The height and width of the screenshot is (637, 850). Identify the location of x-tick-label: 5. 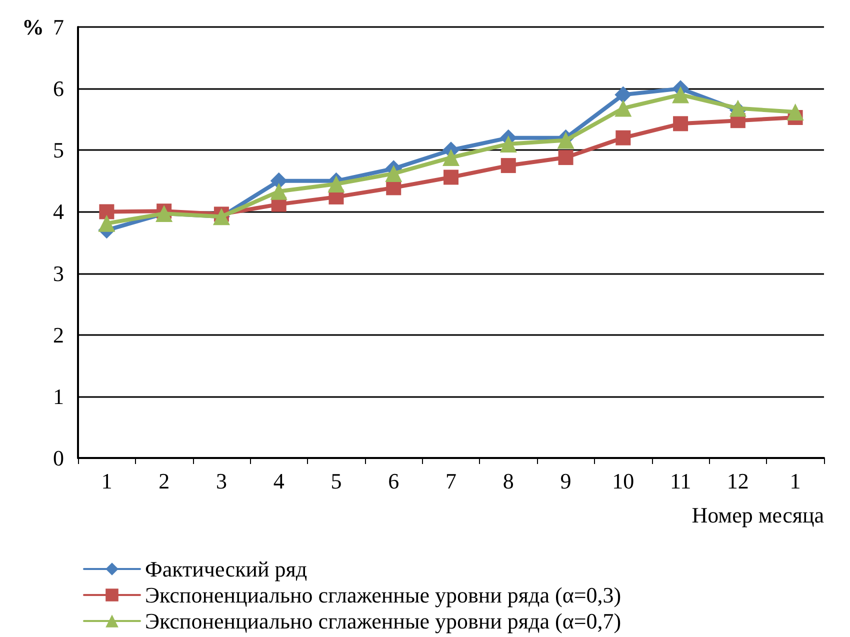
(336, 481).